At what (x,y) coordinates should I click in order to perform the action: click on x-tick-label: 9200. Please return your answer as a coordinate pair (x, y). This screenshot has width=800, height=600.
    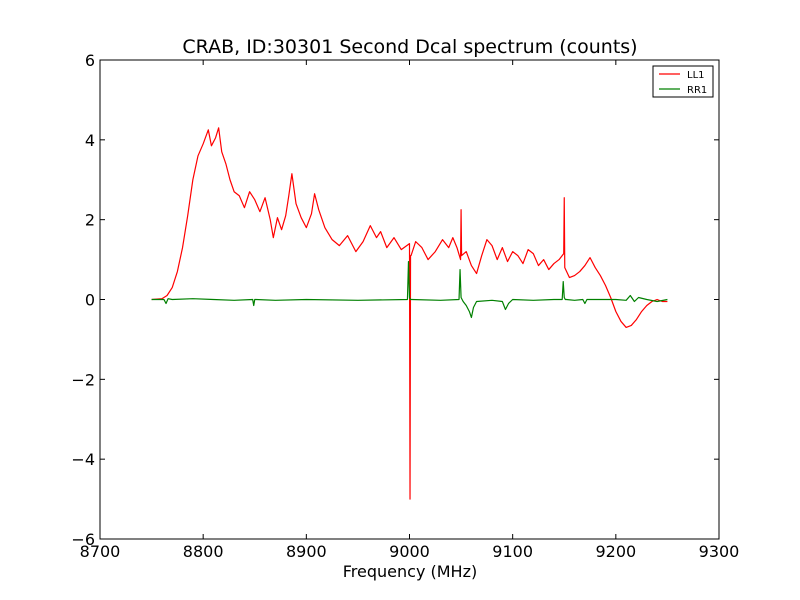
    Looking at the image, I should click on (615, 551).